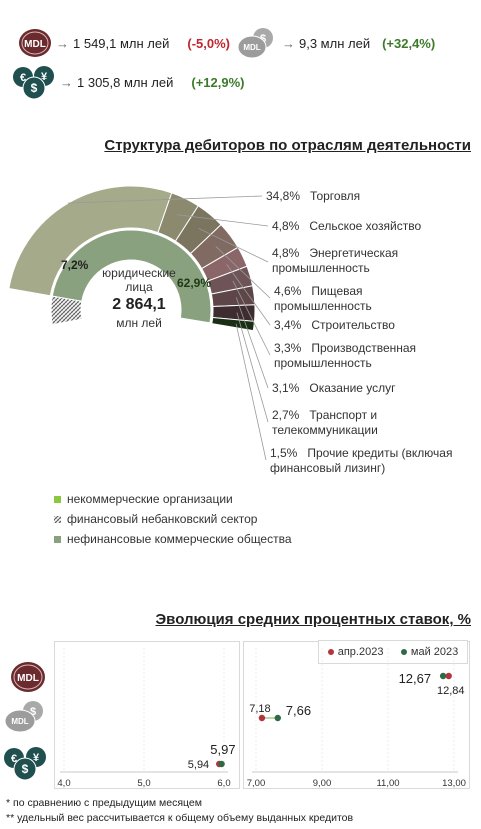 The width and height of the screenshot is (481, 829). Describe the element at coordinates (223, 783) in the screenshot. I see `x-tick-label: 6,0` at that location.